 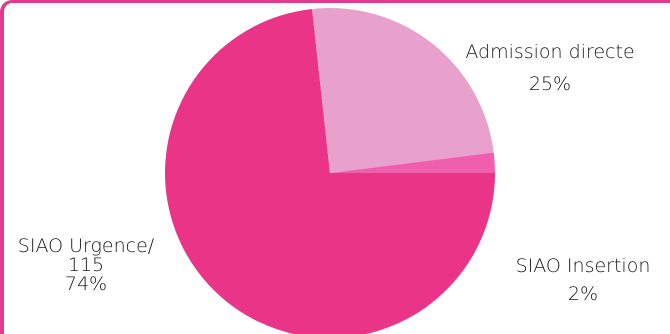 What do you see at coordinates (549, 52) in the screenshot?
I see `slice-label-admission-directe: Admission directe` at bounding box center [549, 52].